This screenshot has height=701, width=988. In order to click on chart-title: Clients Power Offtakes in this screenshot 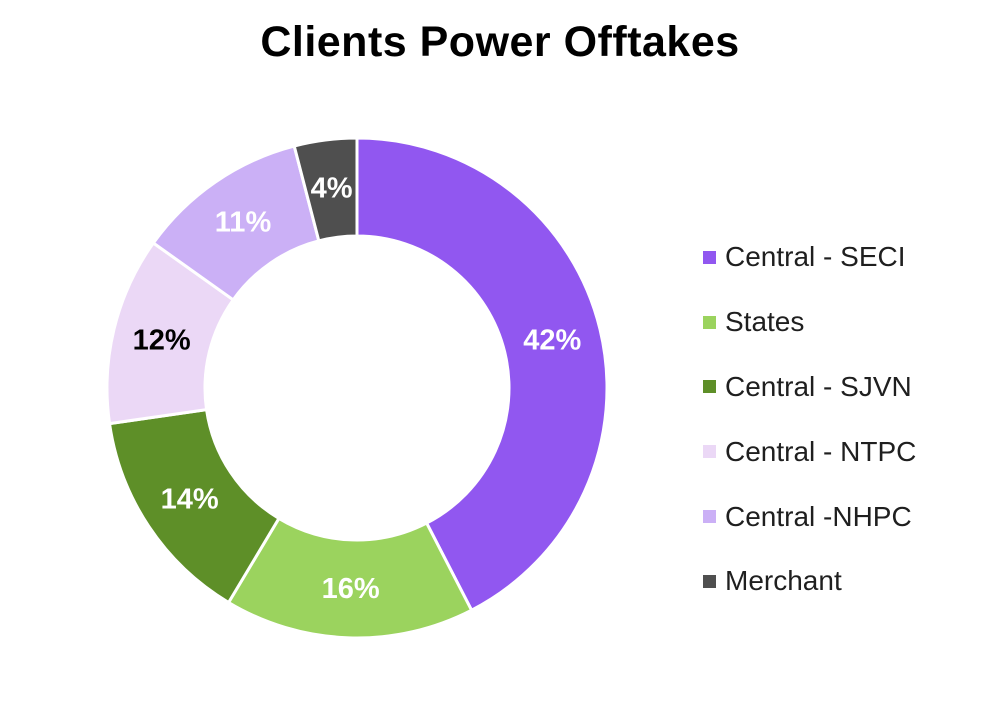, I will do `click(500, 42)`.